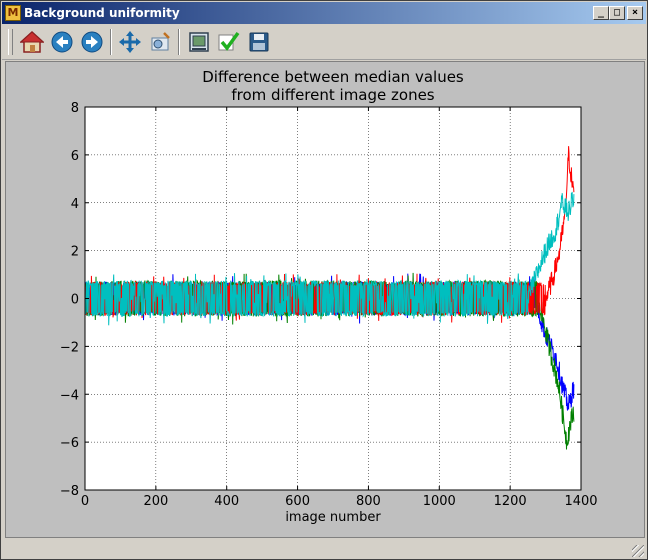  I want to click on close-button: ×, so click(635, 13).